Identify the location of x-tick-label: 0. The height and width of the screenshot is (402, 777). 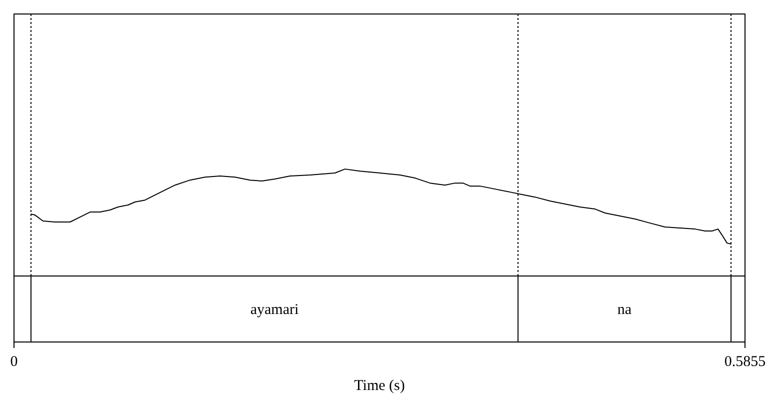
(14, 362).